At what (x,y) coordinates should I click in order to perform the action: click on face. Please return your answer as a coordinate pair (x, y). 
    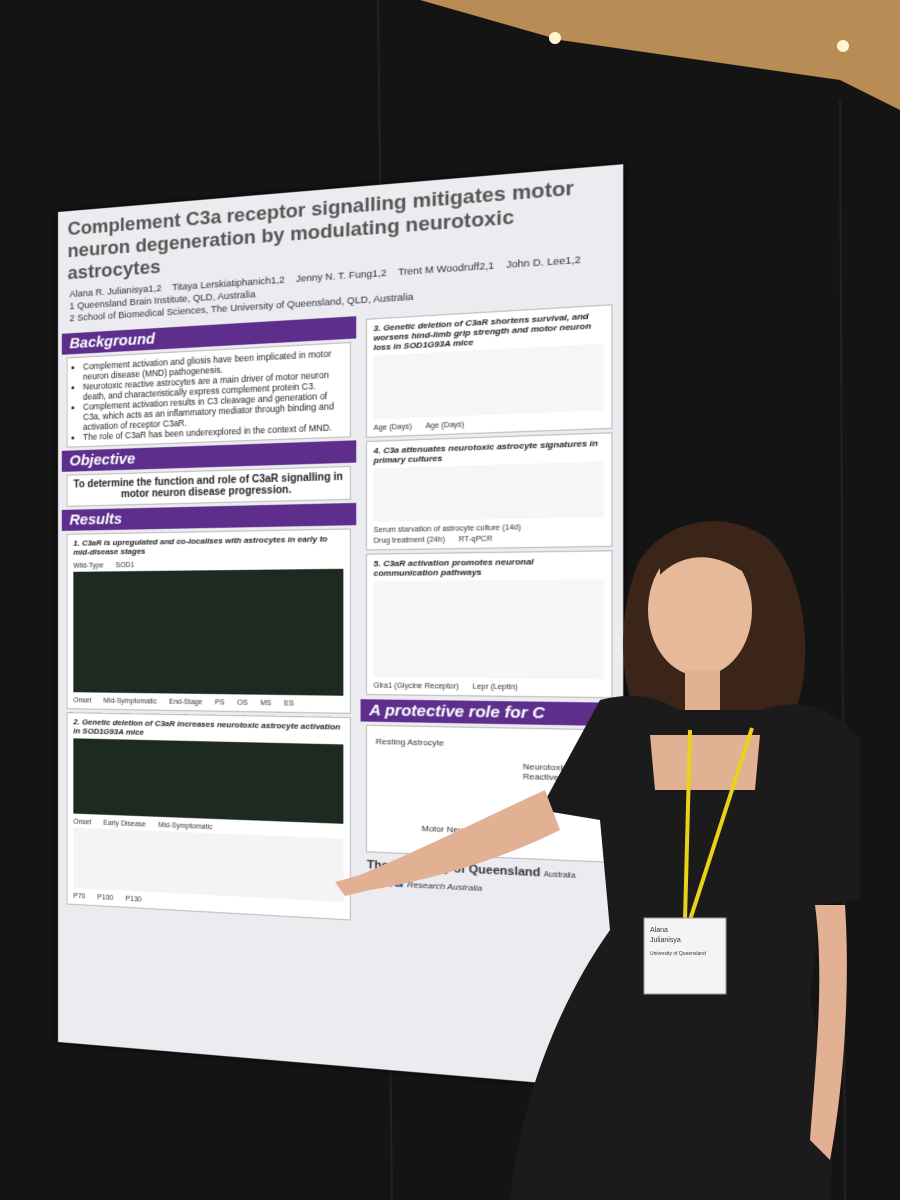
    Looking at the image, I should click on (700, 610).